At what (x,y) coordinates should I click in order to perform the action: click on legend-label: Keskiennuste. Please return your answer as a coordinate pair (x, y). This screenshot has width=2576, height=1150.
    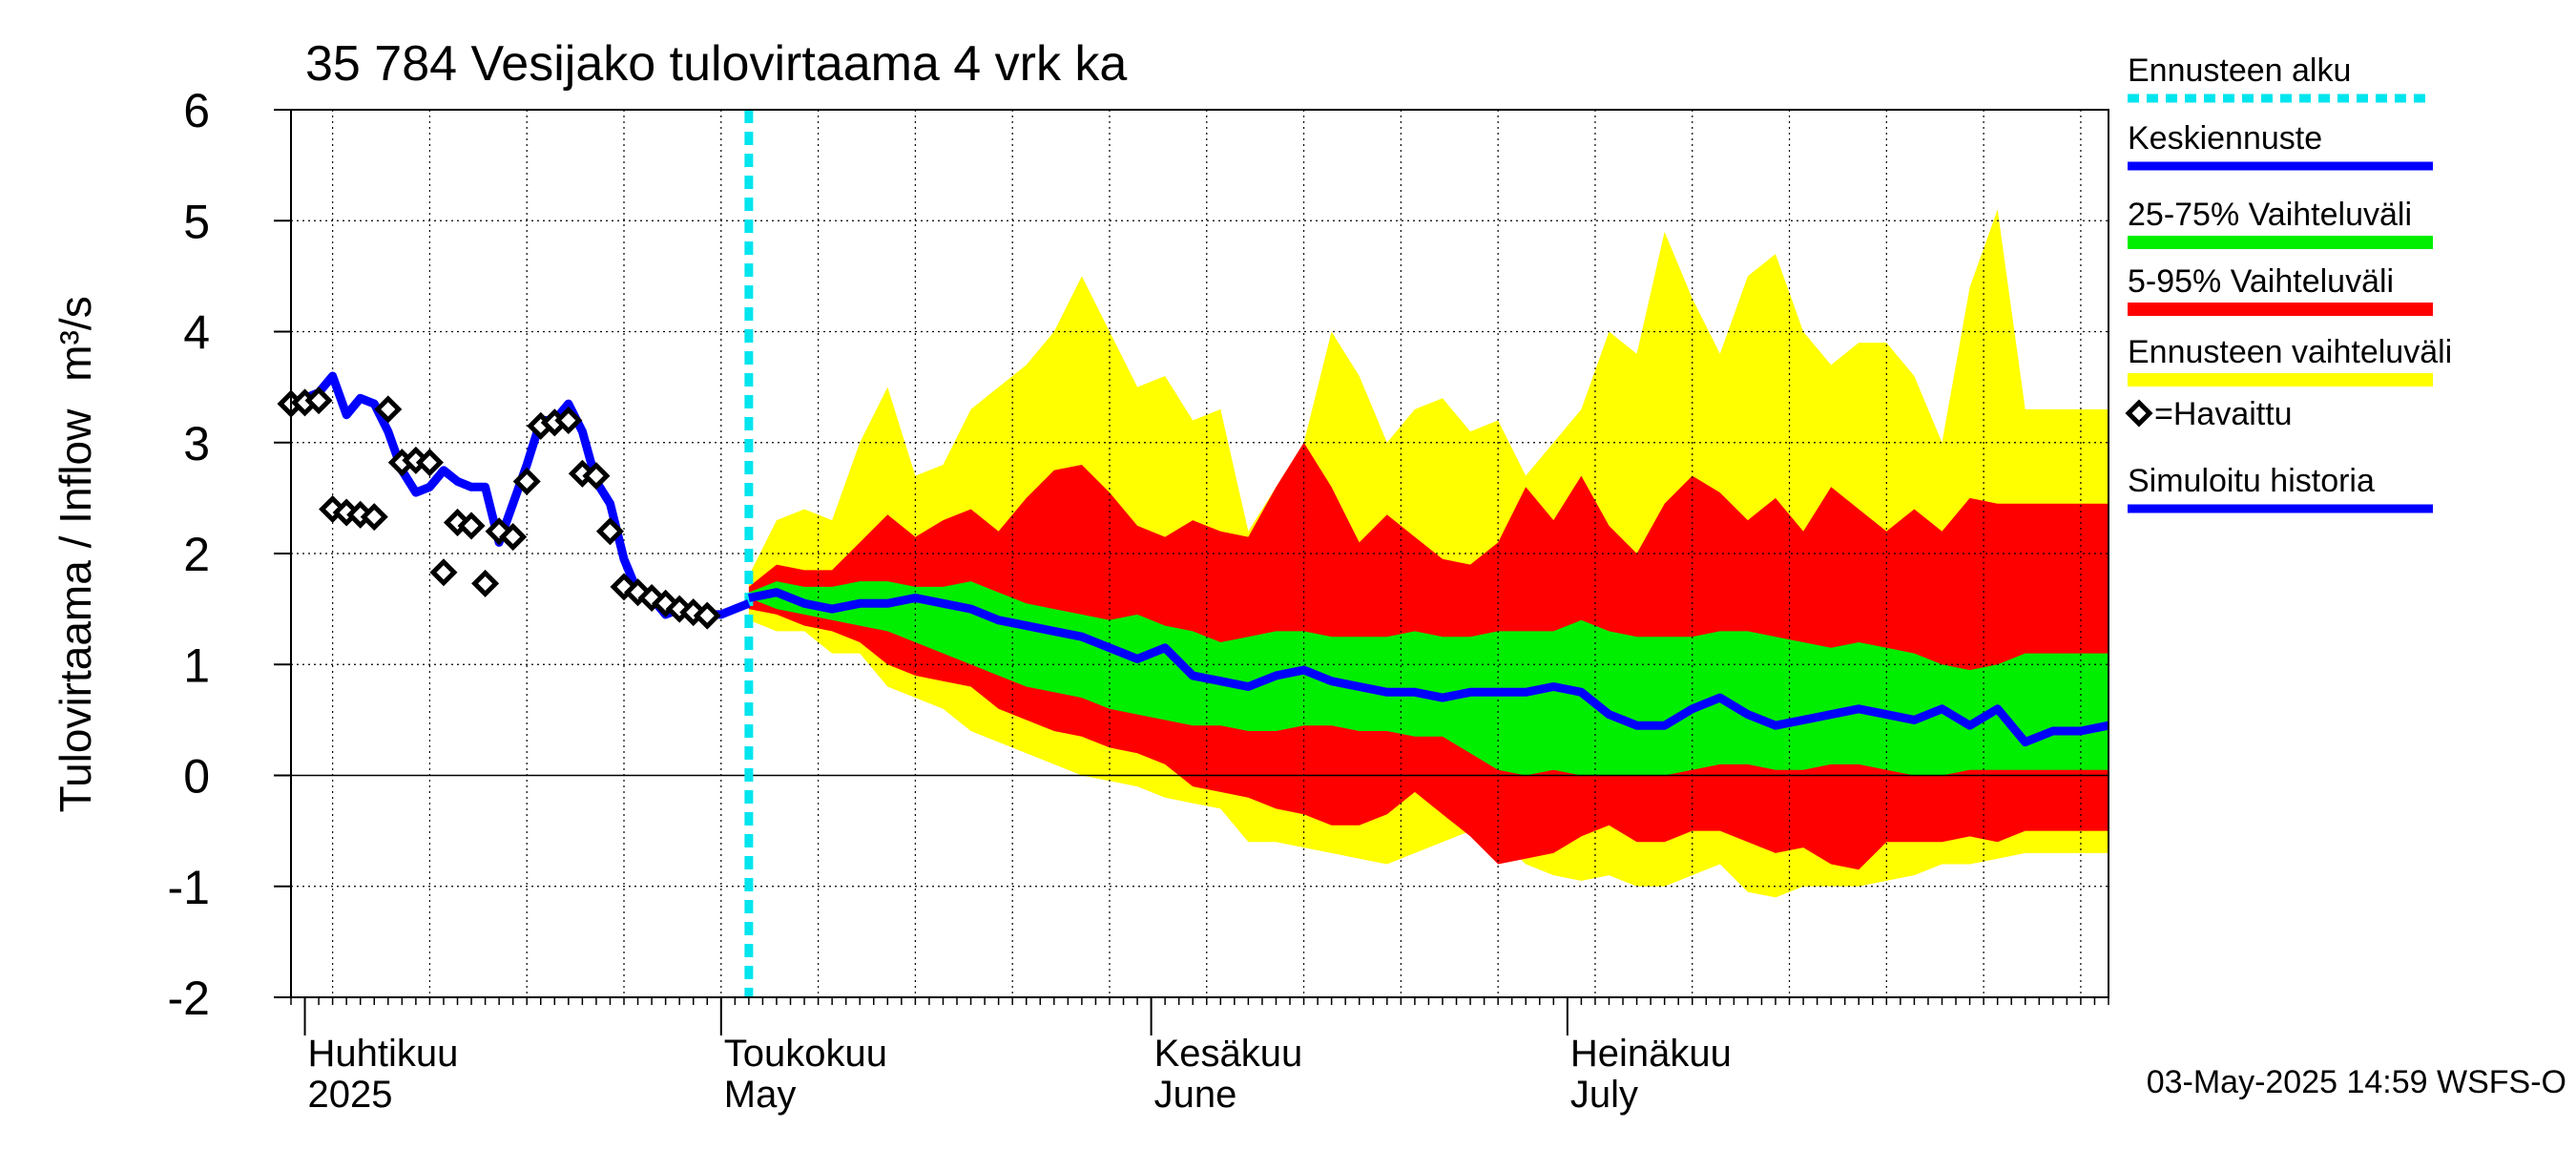
    Looking at the image, I should click on (2225, 138).